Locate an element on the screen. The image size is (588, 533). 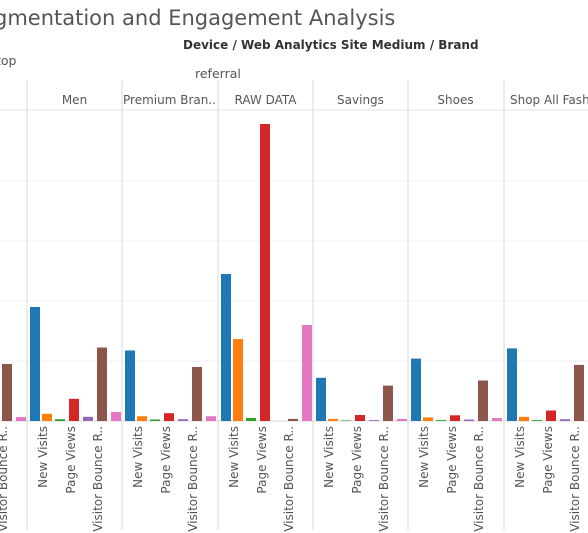
brand-header: RAW DATA is located at coordinates (266, 100).